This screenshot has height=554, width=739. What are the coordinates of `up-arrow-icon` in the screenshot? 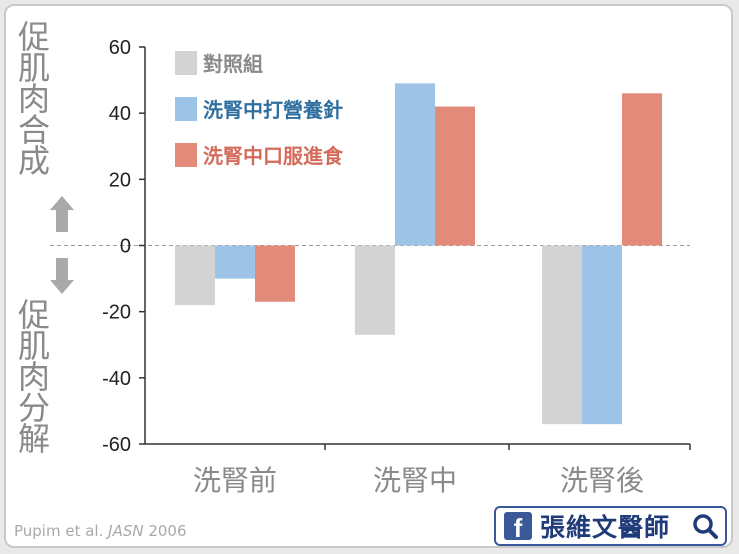 It's located at (62, 214).